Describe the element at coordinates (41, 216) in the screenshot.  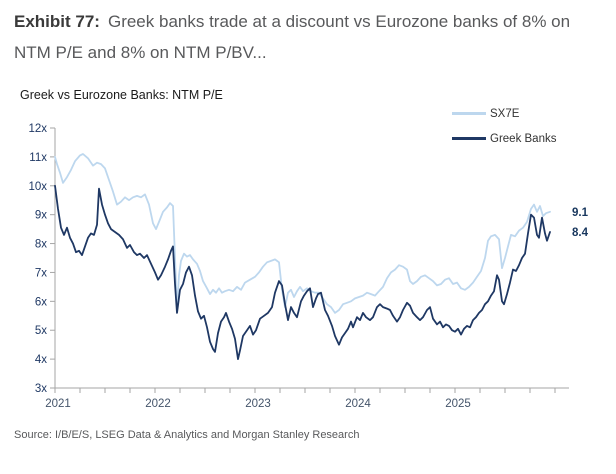
I see `y-tick-label: 9x` at that location.